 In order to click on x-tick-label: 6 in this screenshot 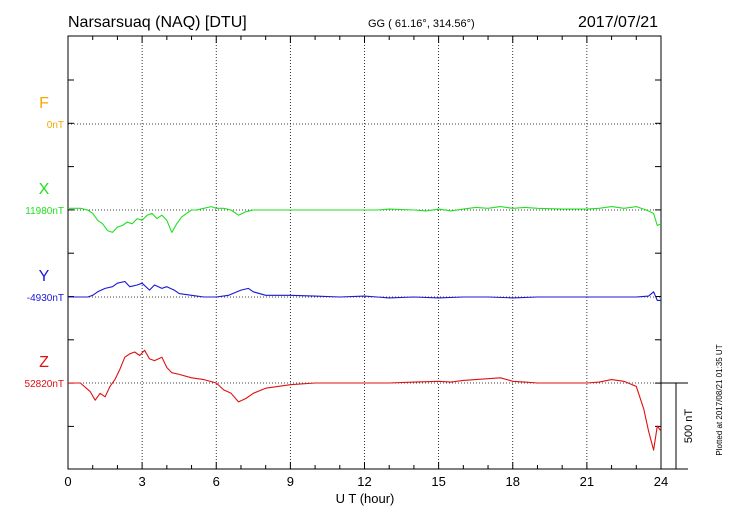, I will do `click(216, 481)`.